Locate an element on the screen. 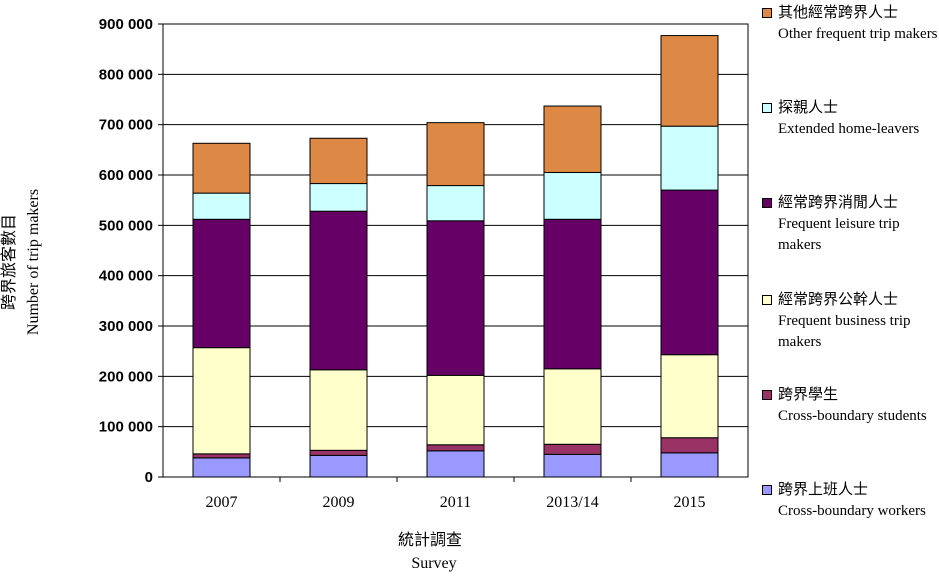  y-tick-label: 700 000 is located at coordinates (126, 125).